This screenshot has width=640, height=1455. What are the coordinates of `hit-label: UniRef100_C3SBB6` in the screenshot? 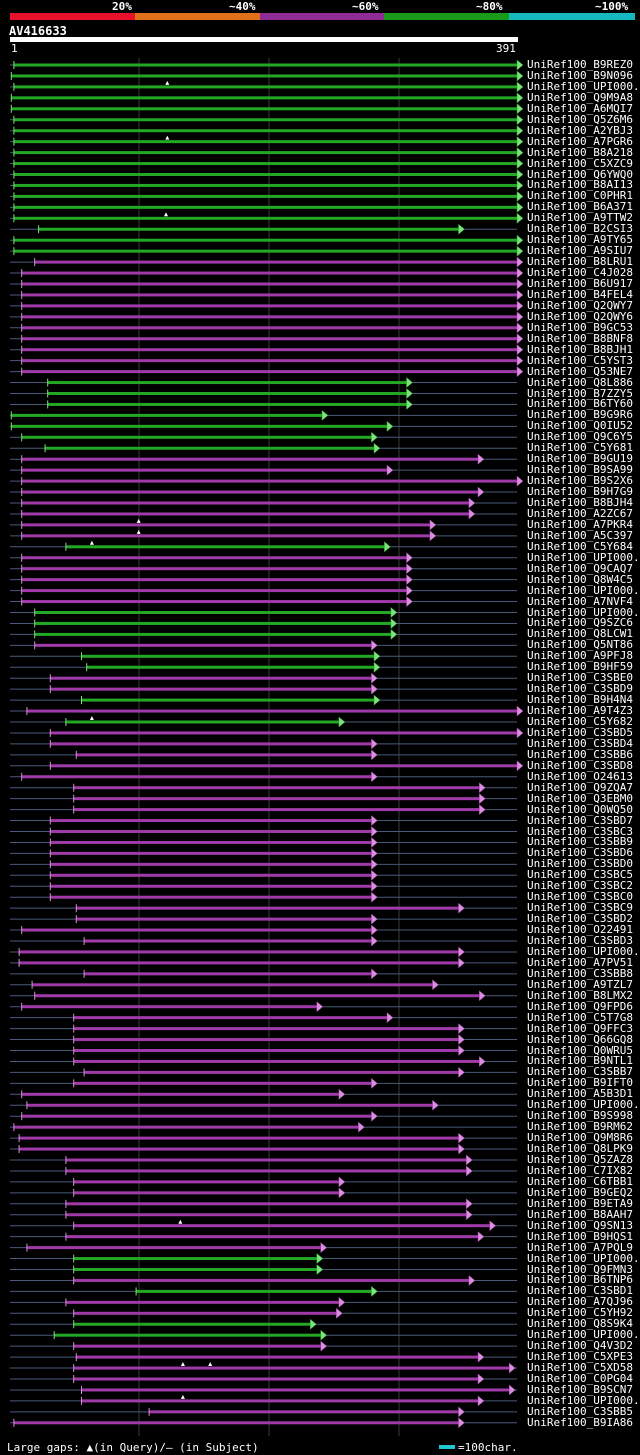 It's located at (580, 754).